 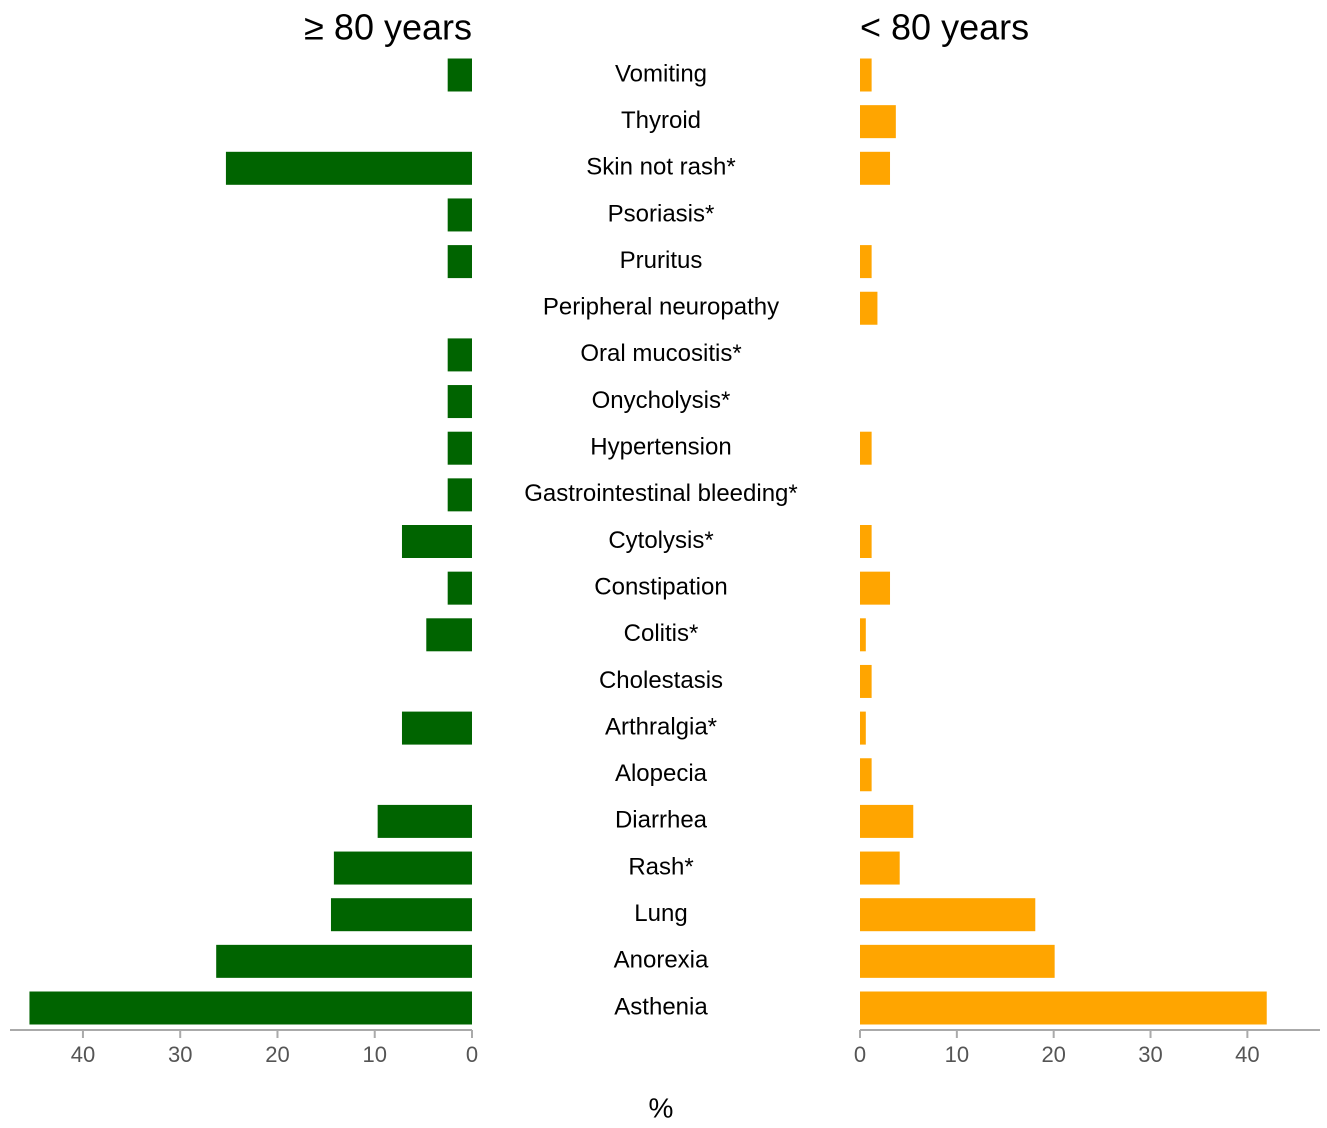 I want to click on category-label: Constipation, so click(x=660, y=586).